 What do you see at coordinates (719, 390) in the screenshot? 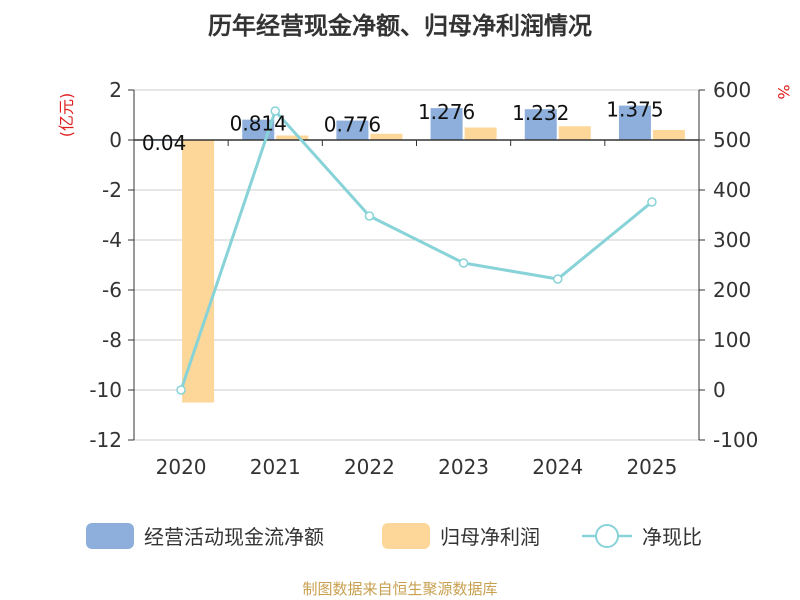
I see `right-axis-tick-label: 0` at bounding box center [719, 390].